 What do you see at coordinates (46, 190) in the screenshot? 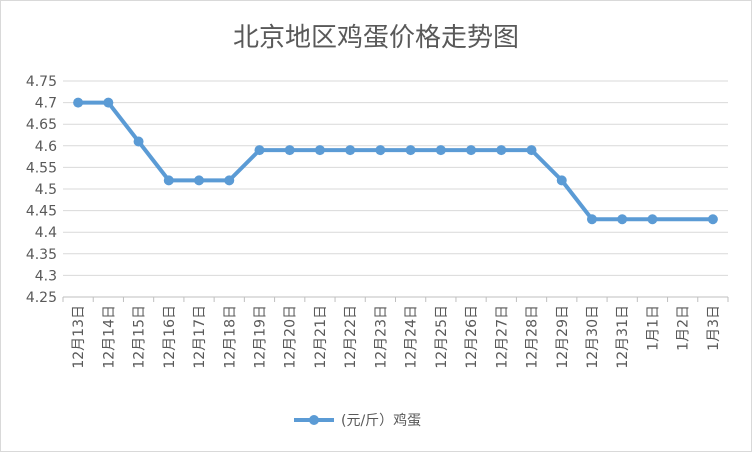
I see `y-tick-label: 4.5` at bounding box center [46, 190].